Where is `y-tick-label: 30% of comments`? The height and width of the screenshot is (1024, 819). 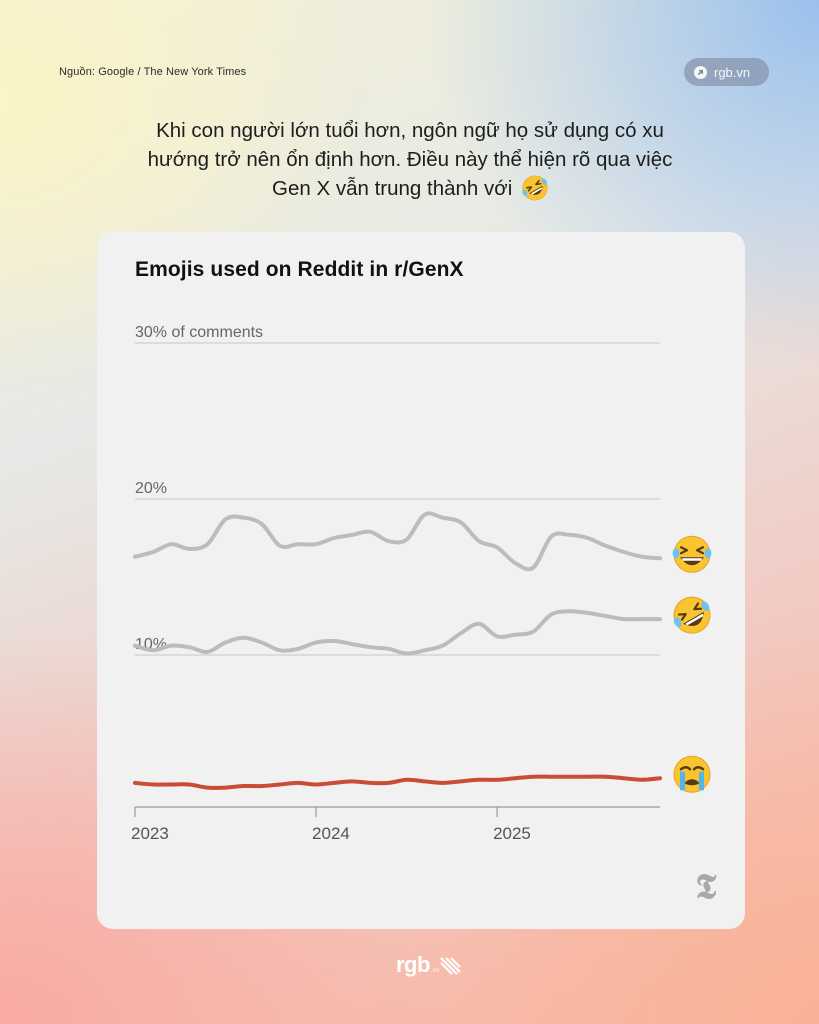
y-tick-label: 30% of comments is located at coordinates (199, 332).